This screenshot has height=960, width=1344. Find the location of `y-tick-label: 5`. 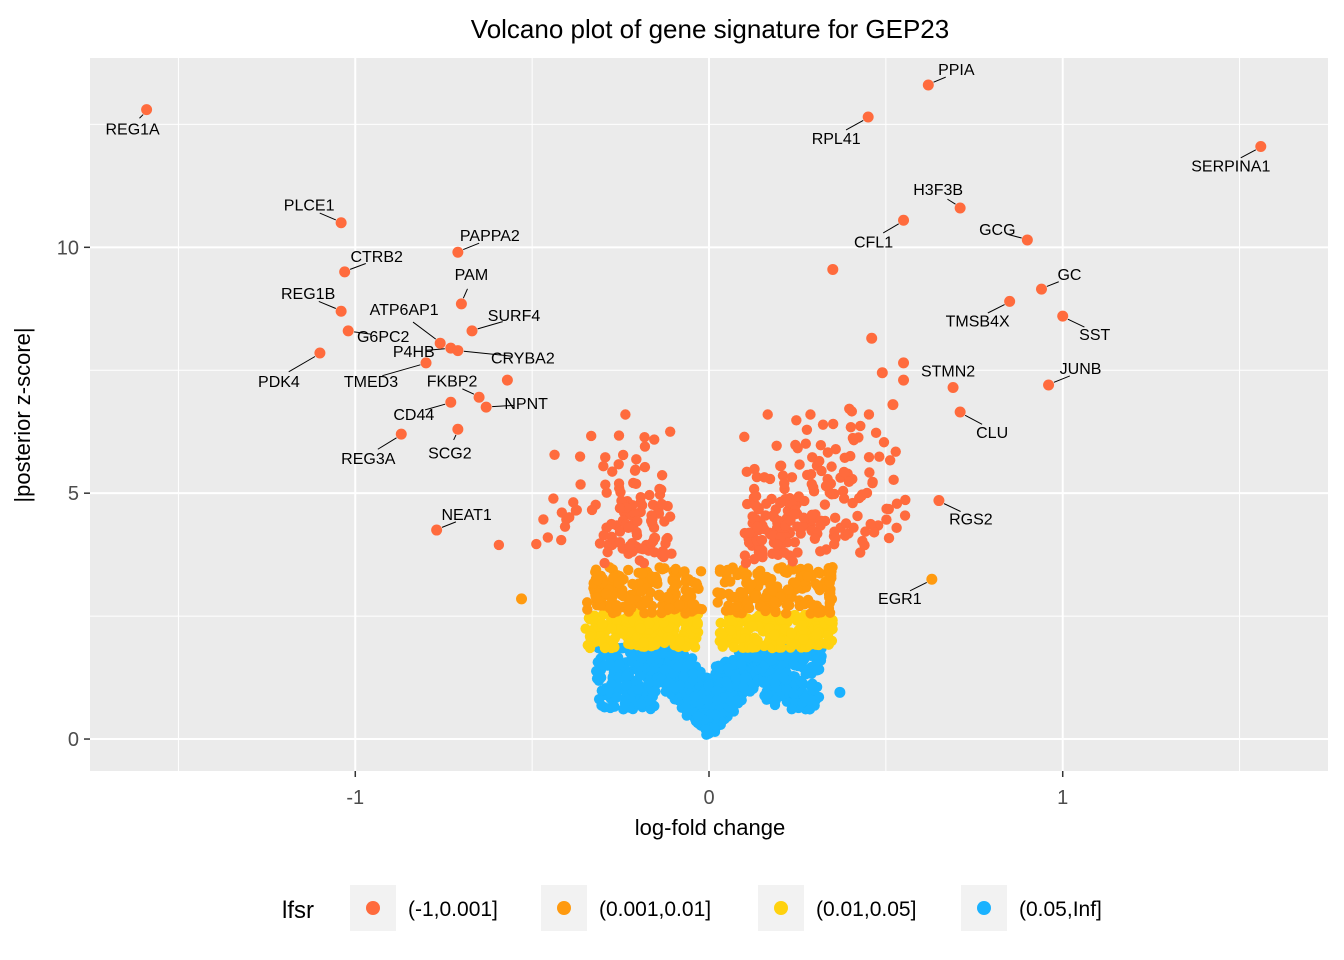

y-tick-label: 5 is located at coordinates (73, 494).